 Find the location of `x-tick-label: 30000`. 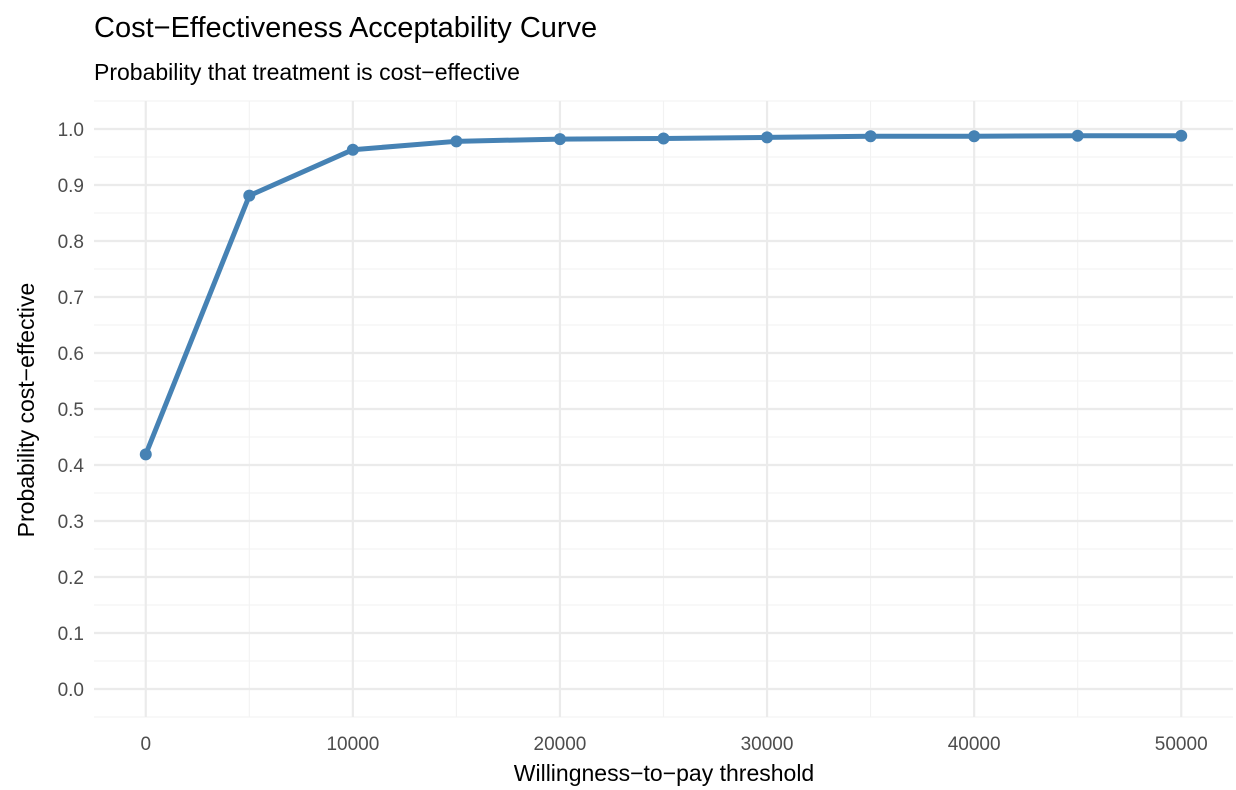

x-tick-label: 30000 is located at coordinates (767, 744).